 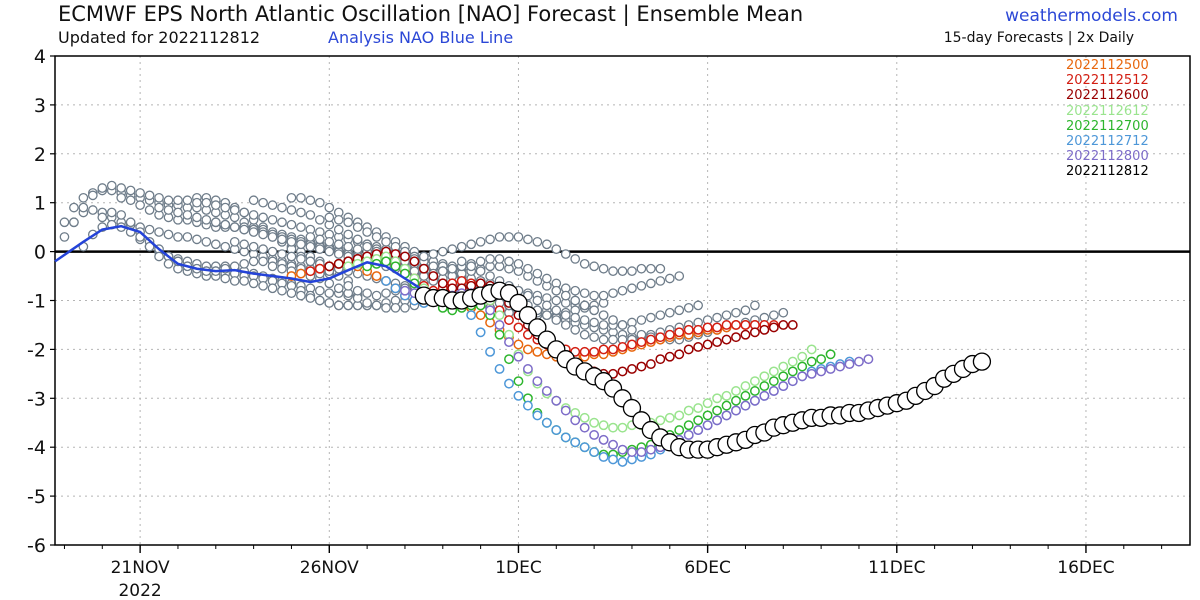 I want to click on y-tick-label: -1, so click(x=36, y=302).